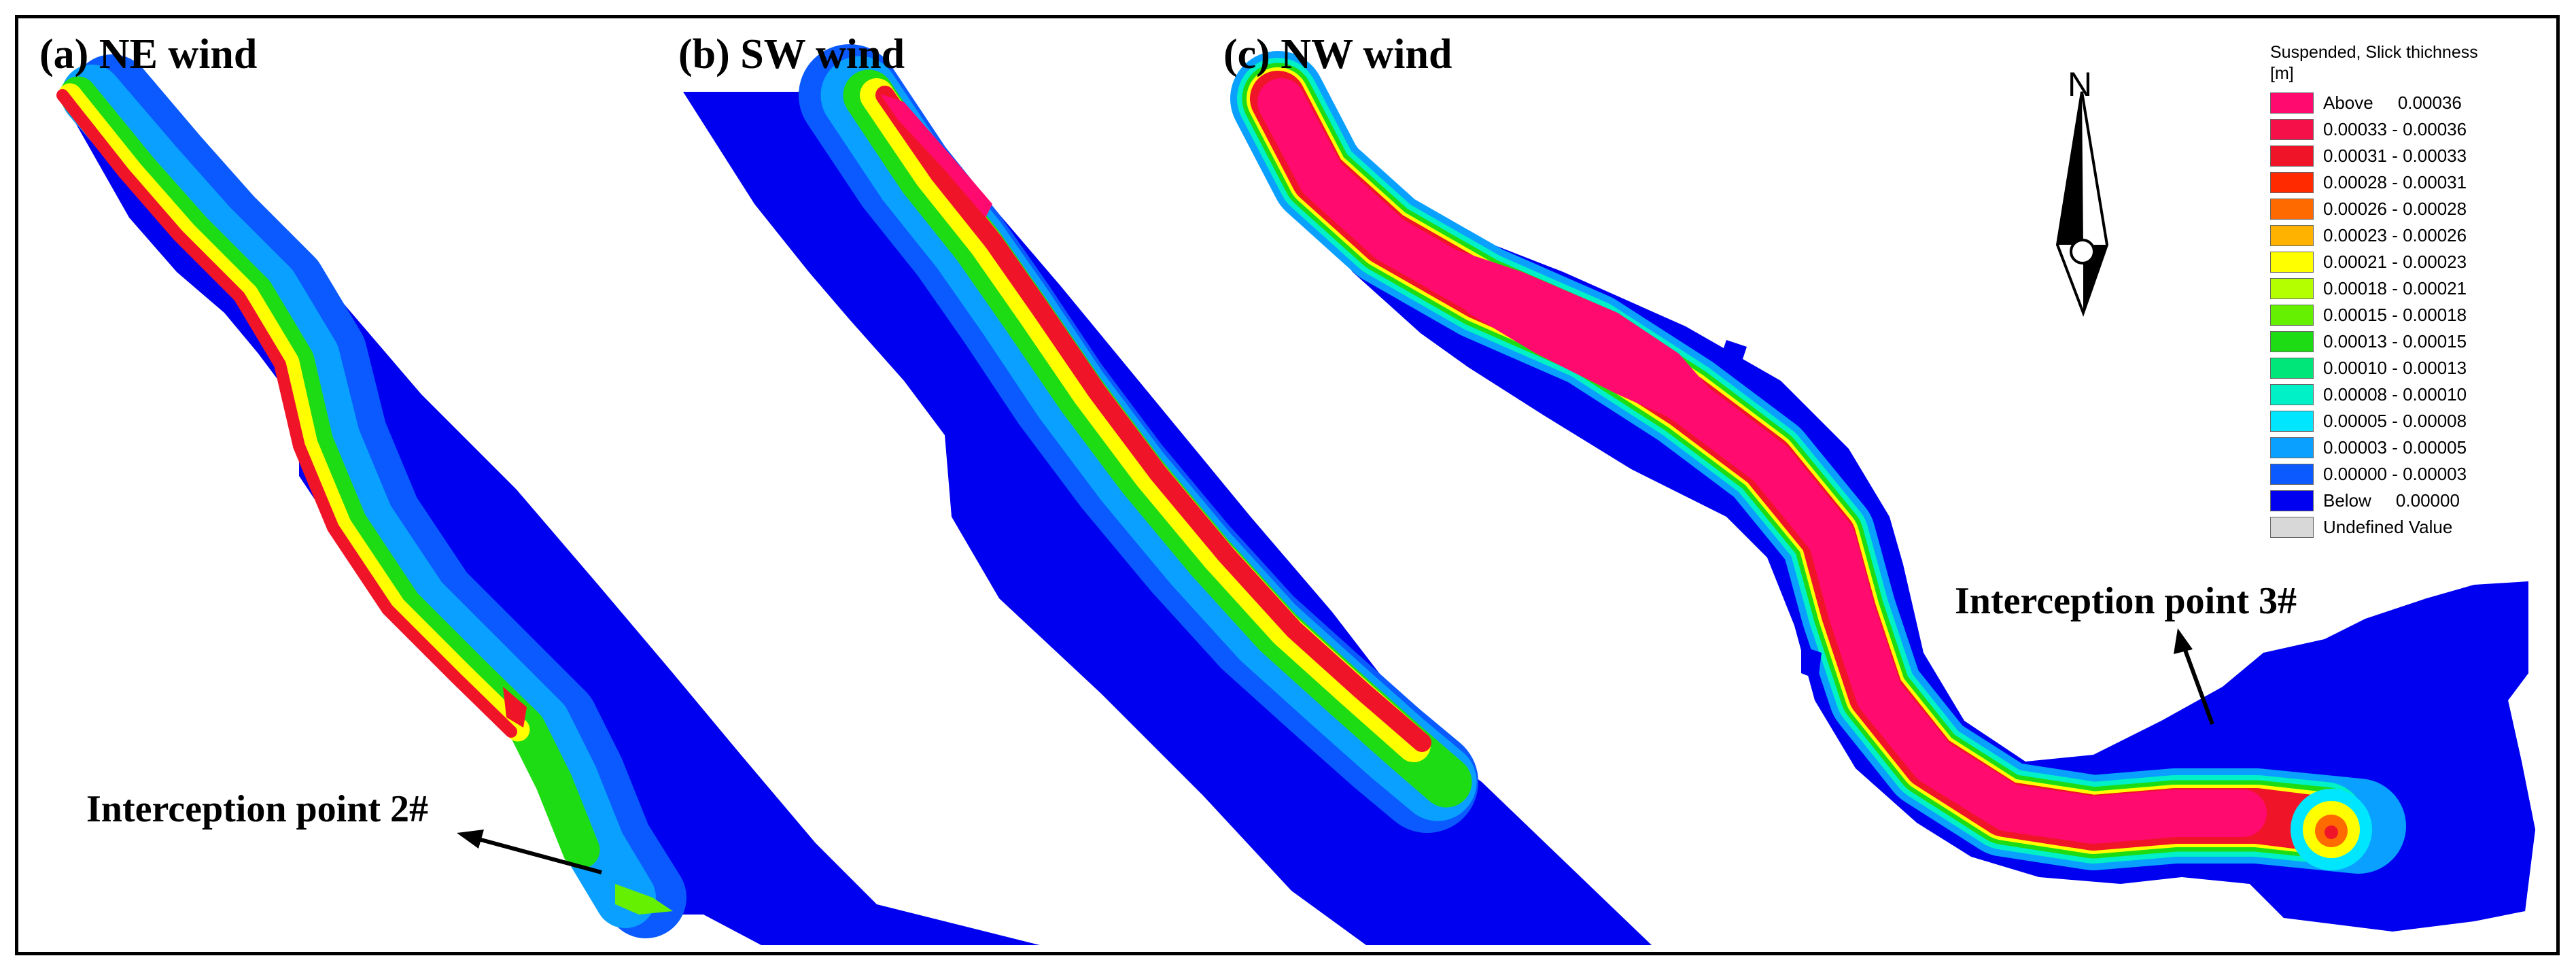 Image resolution: width=2576 pixels, height=973 pixels. What do you see at coordinates (2126, 601) in the screenshot?
I see `interception-point-3-label: Interception point 3#` at bounding box center [2126, 601].